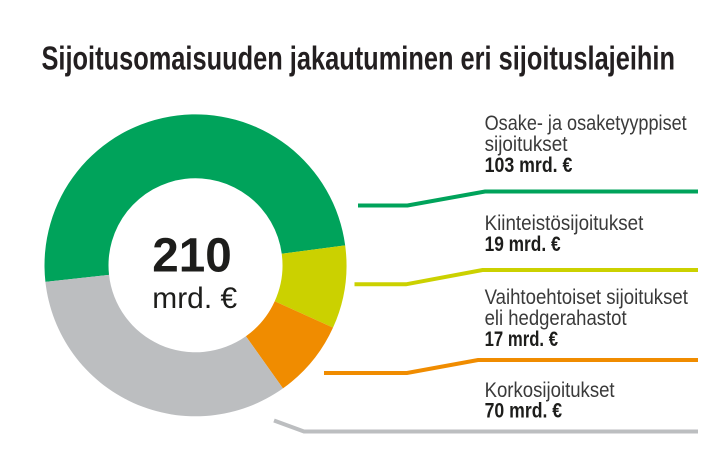 The width and height of the screenshot is (720, 461). I want to click on svg-text: 17 mrd. €, so click(522, 339).